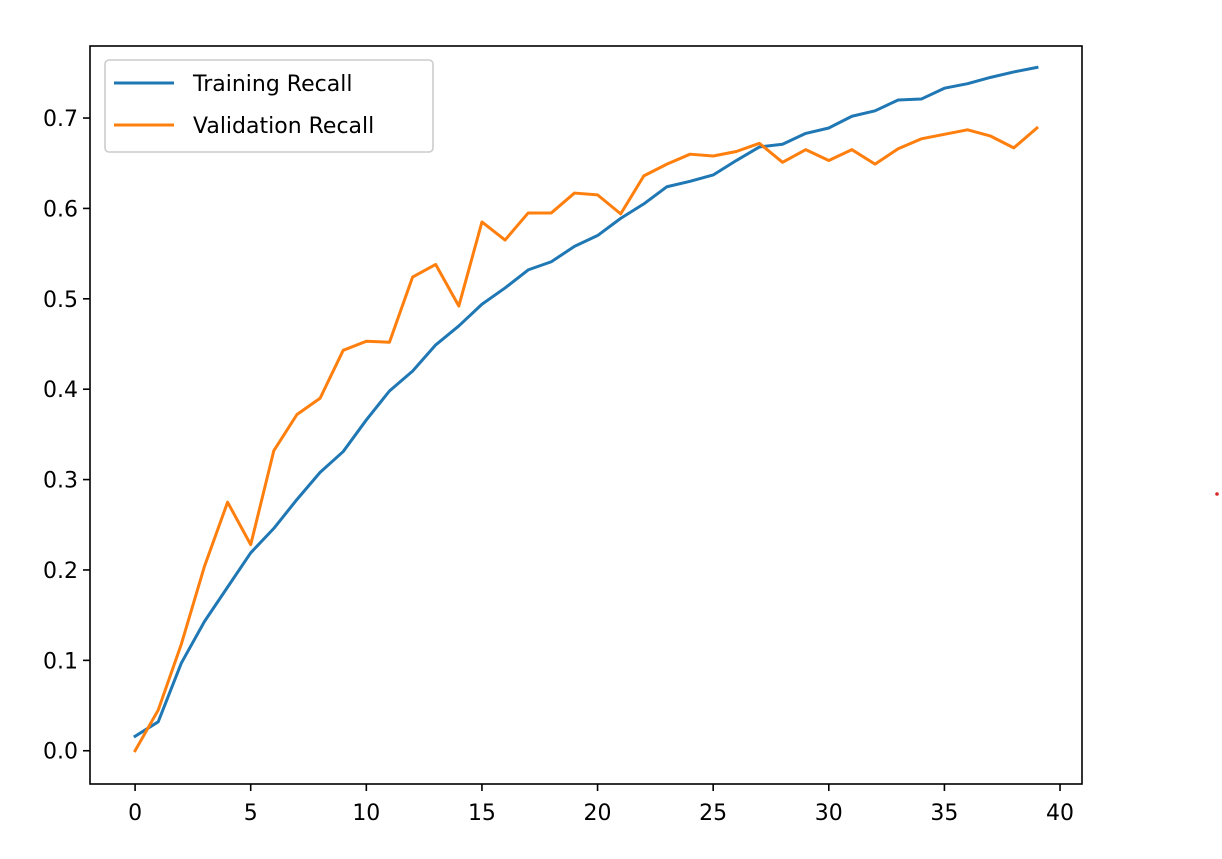 The width and height of the screenshot is (1222, 859). Describe the element at coordinates (829, 813) in the screenshot. I see `x-tick-label: 30` at that location.